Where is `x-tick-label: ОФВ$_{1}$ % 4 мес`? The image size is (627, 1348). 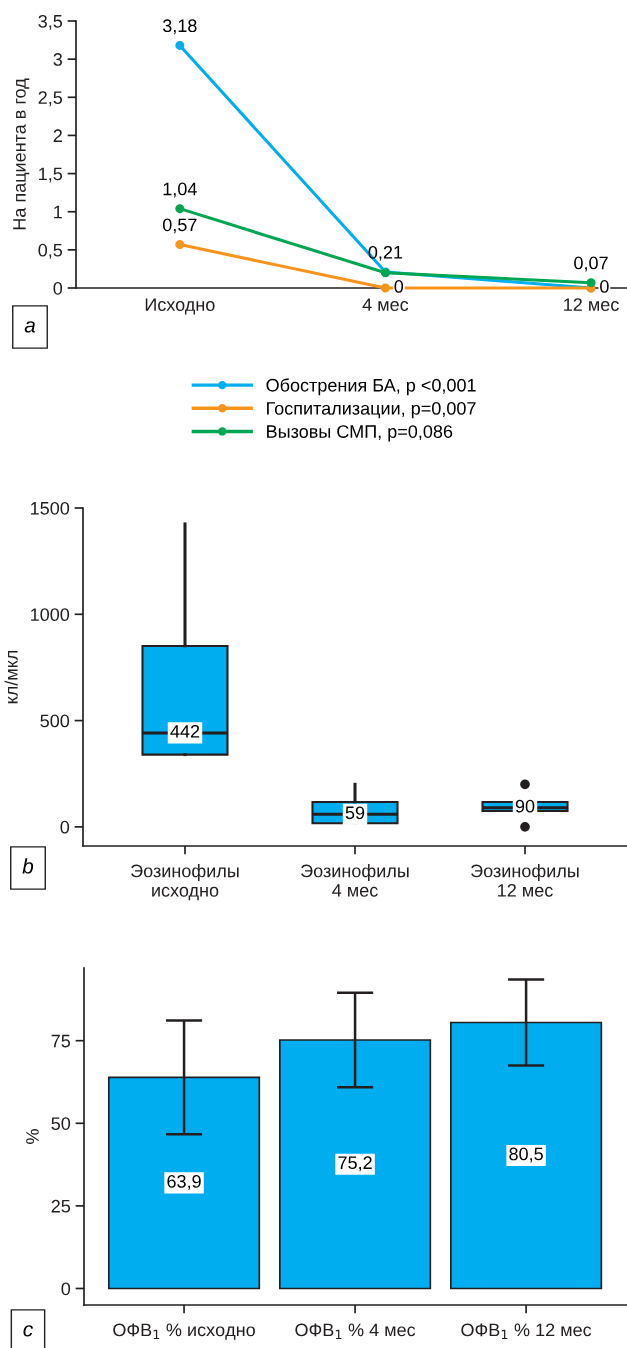 x-tick-label: ОФВ$_{1}$ % 4 мес is located at coordinates (355, 1331).